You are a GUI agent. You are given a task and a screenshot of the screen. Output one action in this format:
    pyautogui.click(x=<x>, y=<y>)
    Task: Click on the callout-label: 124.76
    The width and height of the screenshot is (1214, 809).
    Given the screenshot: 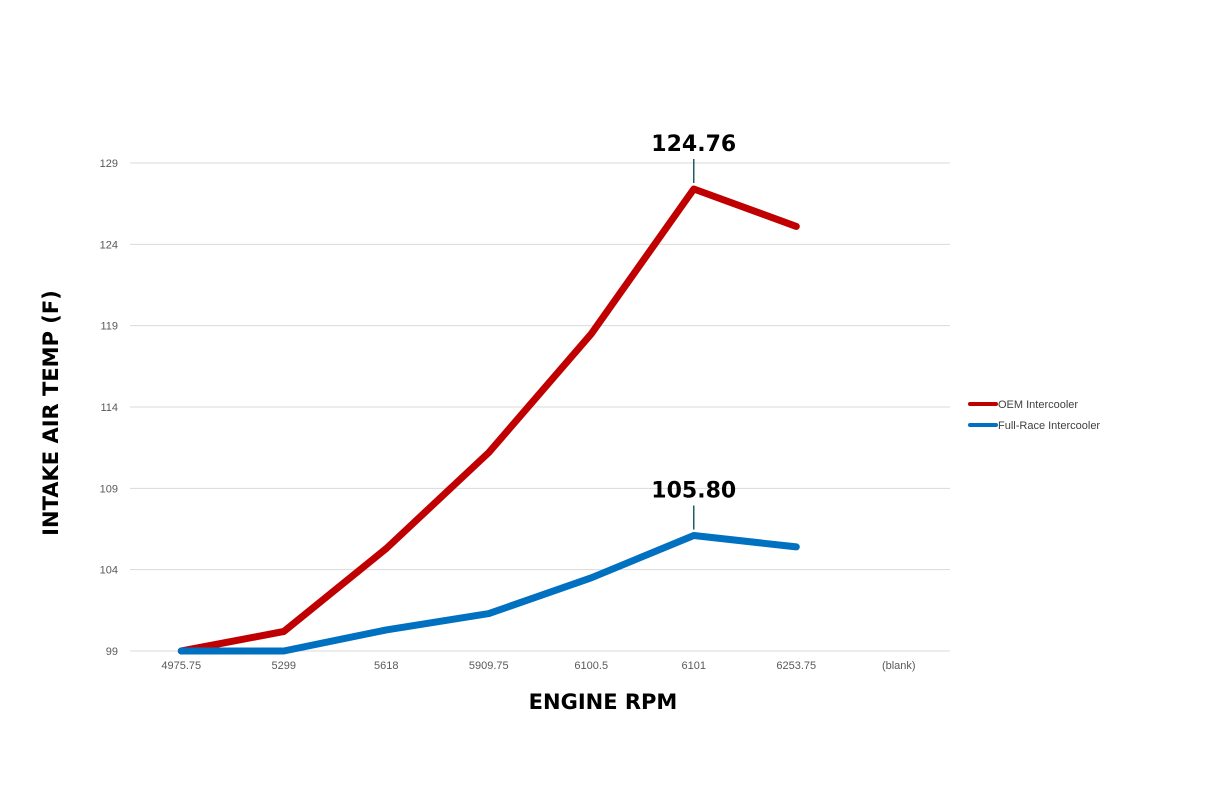 What is the action you would take?
    pyautogui.click(x=693, y=144)
    